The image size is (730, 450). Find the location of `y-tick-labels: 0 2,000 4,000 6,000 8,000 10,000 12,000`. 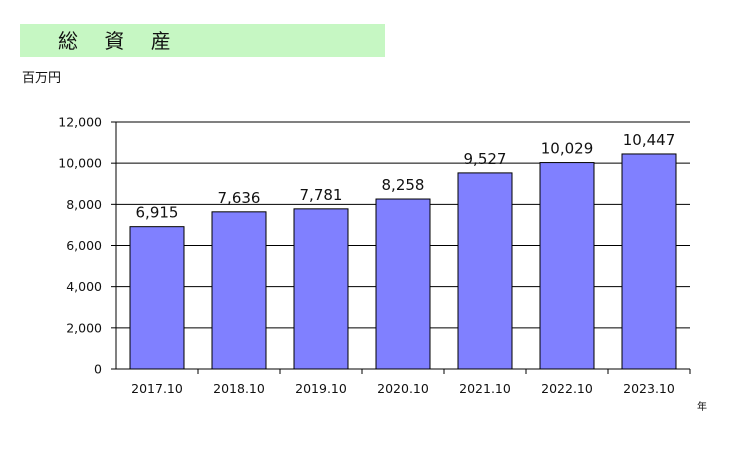

y-tick-labels: 0 2,000 4,000 6,000 8,000 10,000 12,000 is located at coordinates (80, 246).